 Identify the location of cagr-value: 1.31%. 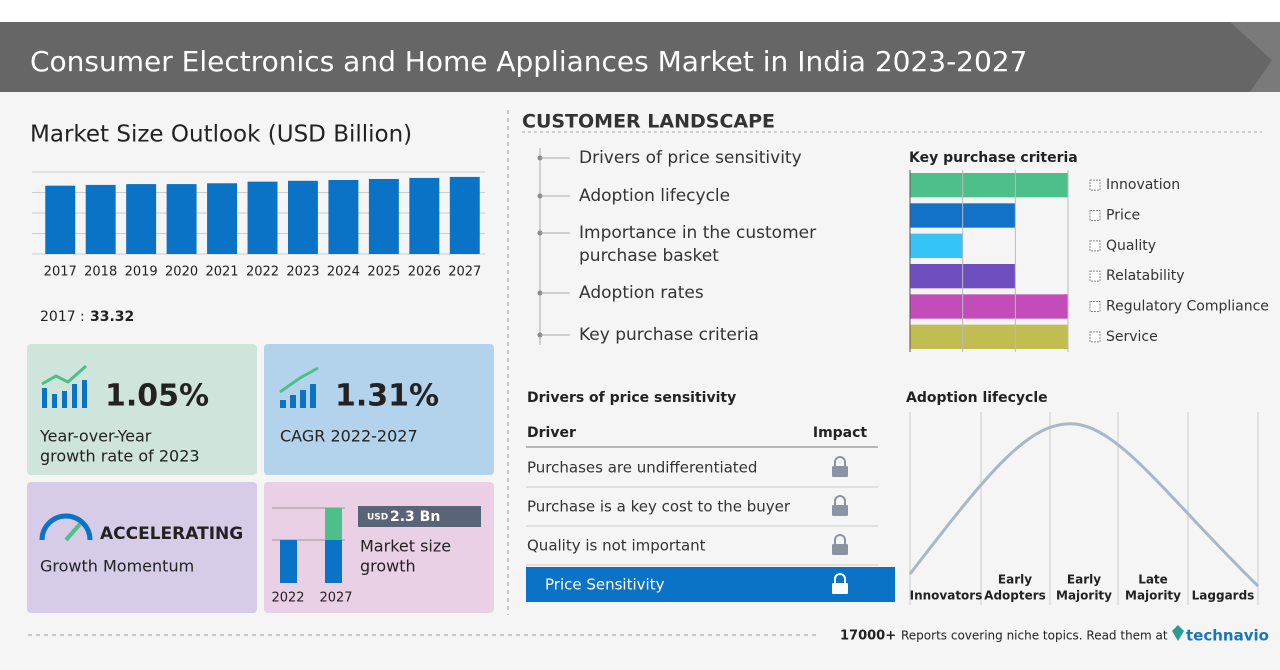
(387, 396).